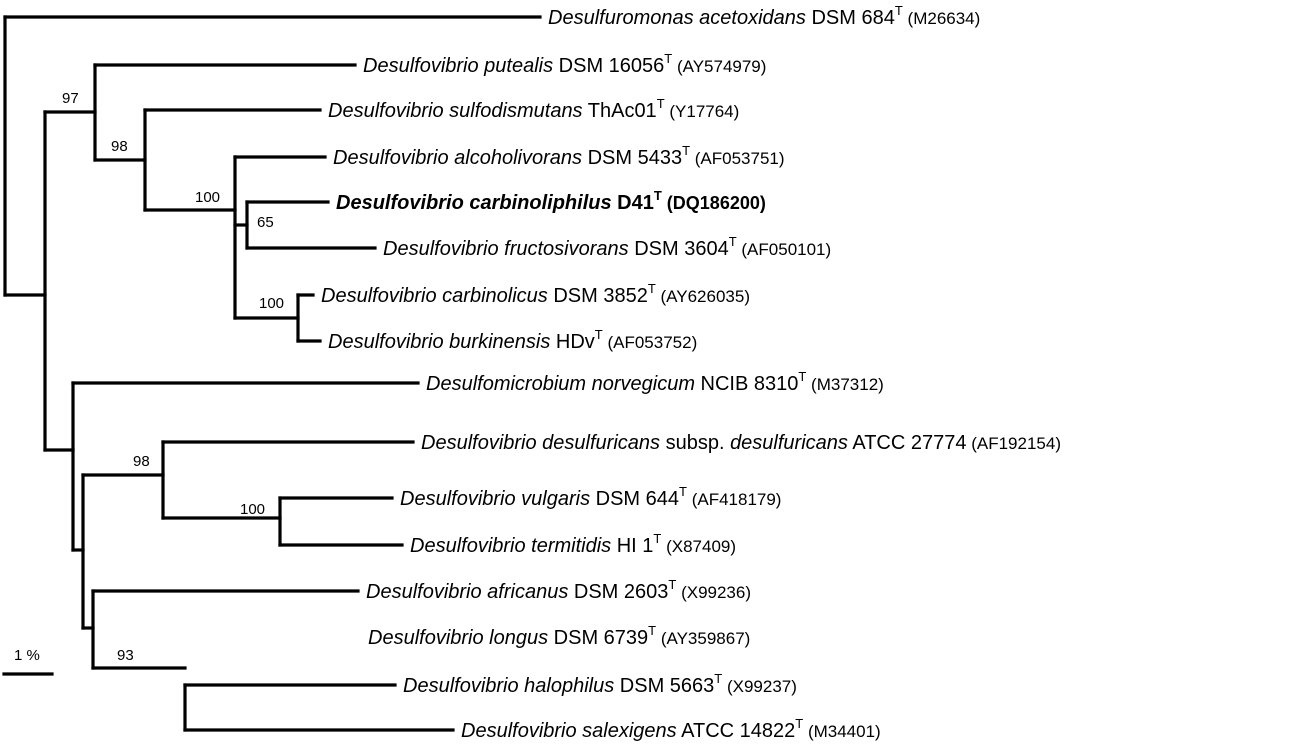 Image resolution: width=1302 pixels, height=748 pixels. What do you see at coordinates (569, 731) in the screenshot?
I see `taxon-species-name: Desulfovibrio salexigens` at bounding box center [569, 731].